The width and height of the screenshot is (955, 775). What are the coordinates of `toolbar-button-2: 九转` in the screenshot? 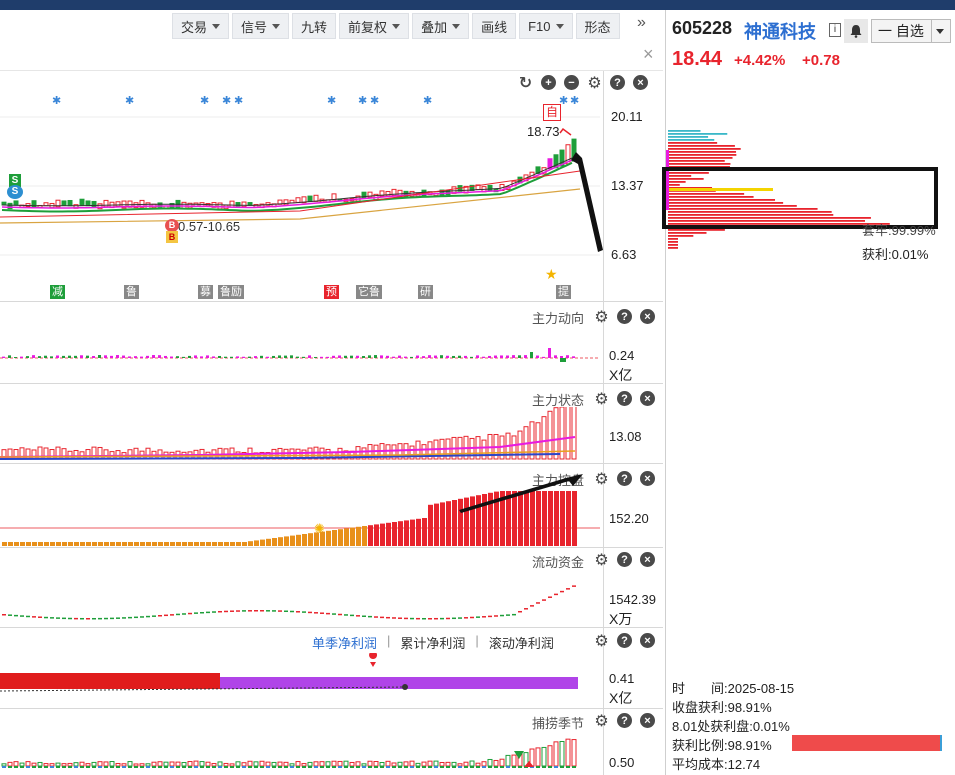 It's located at (314, 26).